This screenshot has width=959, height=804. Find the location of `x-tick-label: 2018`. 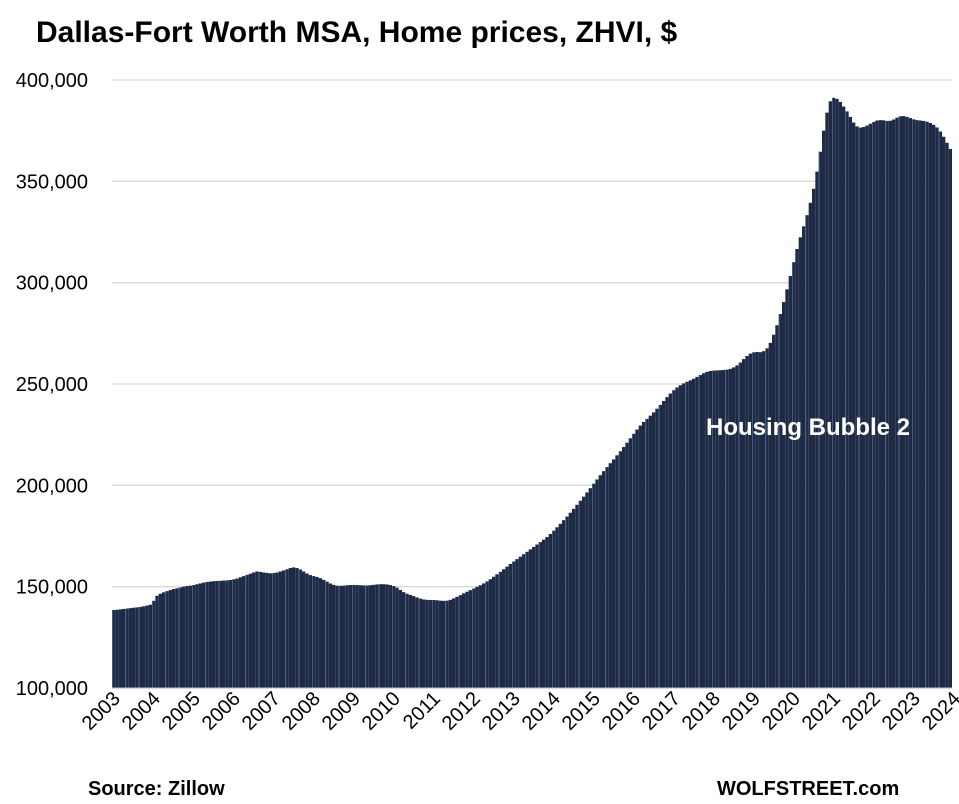

x-tick-label: 2018 is located at coordinates (701, 711).